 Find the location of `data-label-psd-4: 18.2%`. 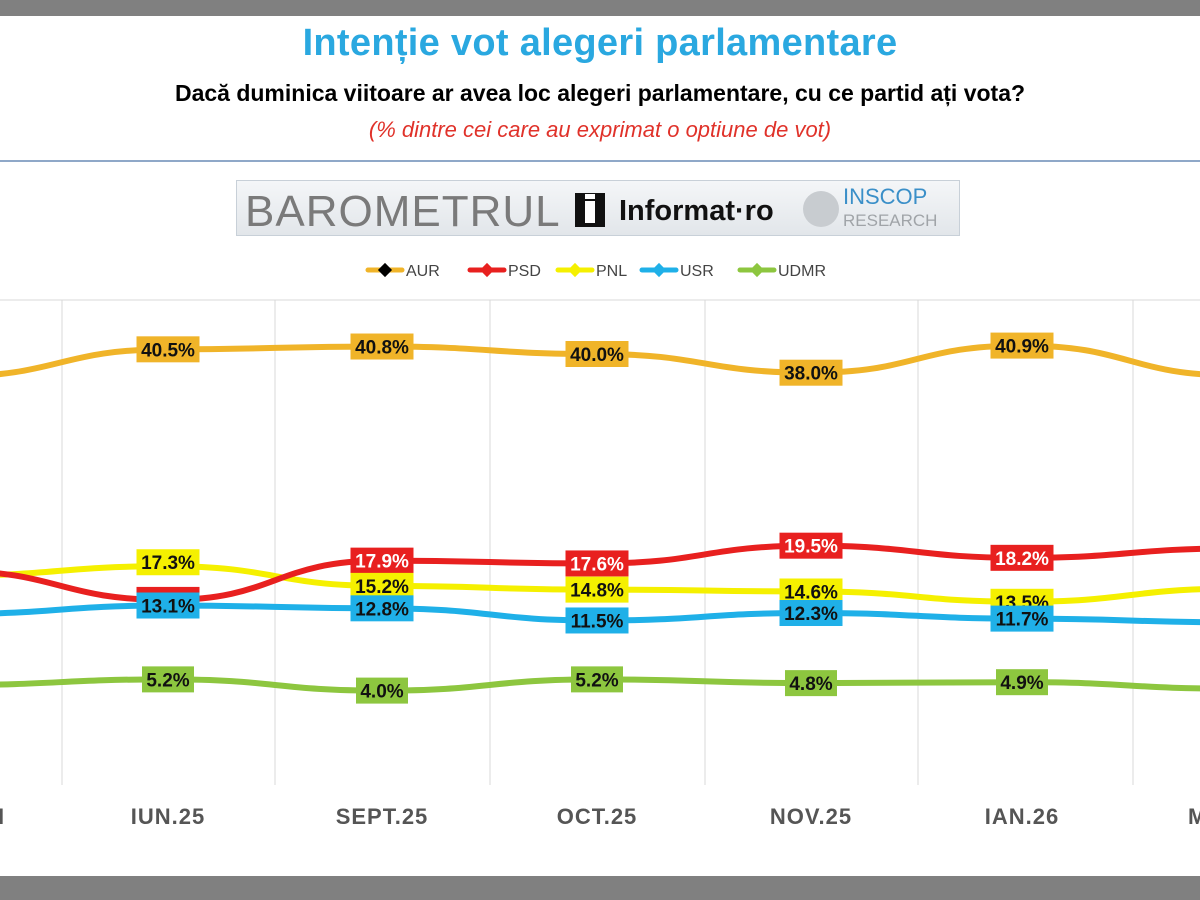

data-label-psd-4: 18.2% is located at coordinates (1022, 559).